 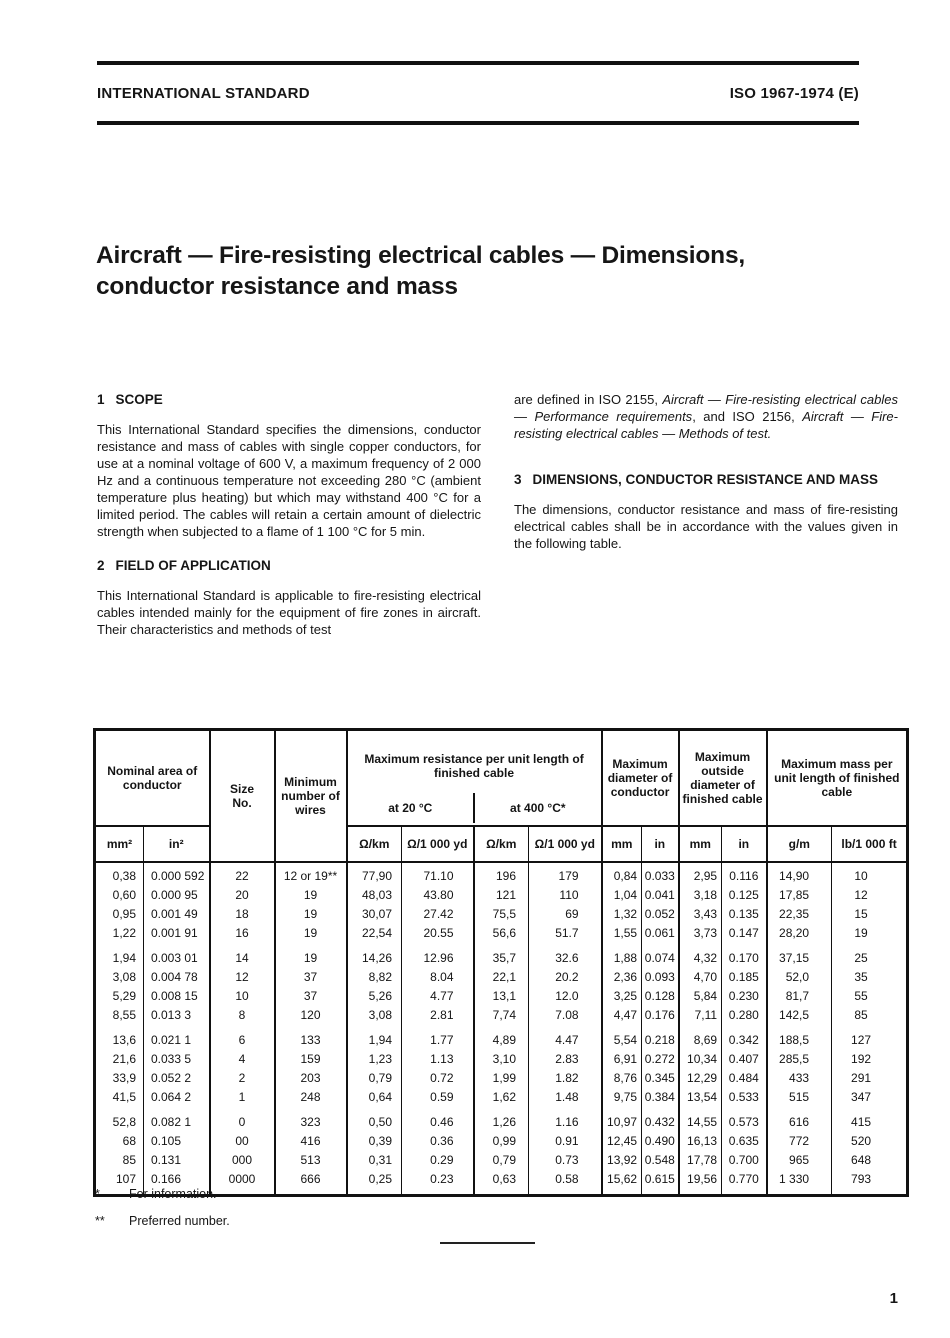 What do you see at coordinates (373, 1059) in the screenshot?
I see `table-cell: 1,23` at bounding box center [373, 1059].